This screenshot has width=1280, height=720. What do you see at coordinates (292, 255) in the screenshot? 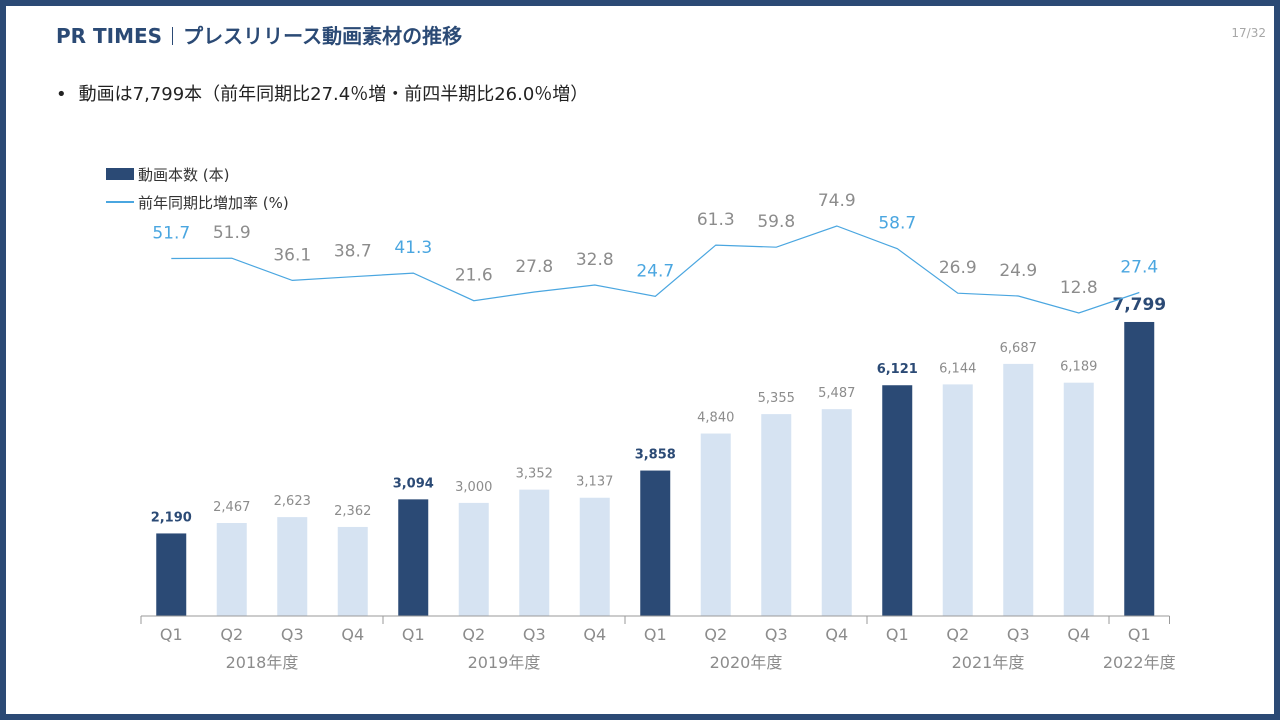
I see `line-label-2: 36.1` at bounding box center [292, 255].